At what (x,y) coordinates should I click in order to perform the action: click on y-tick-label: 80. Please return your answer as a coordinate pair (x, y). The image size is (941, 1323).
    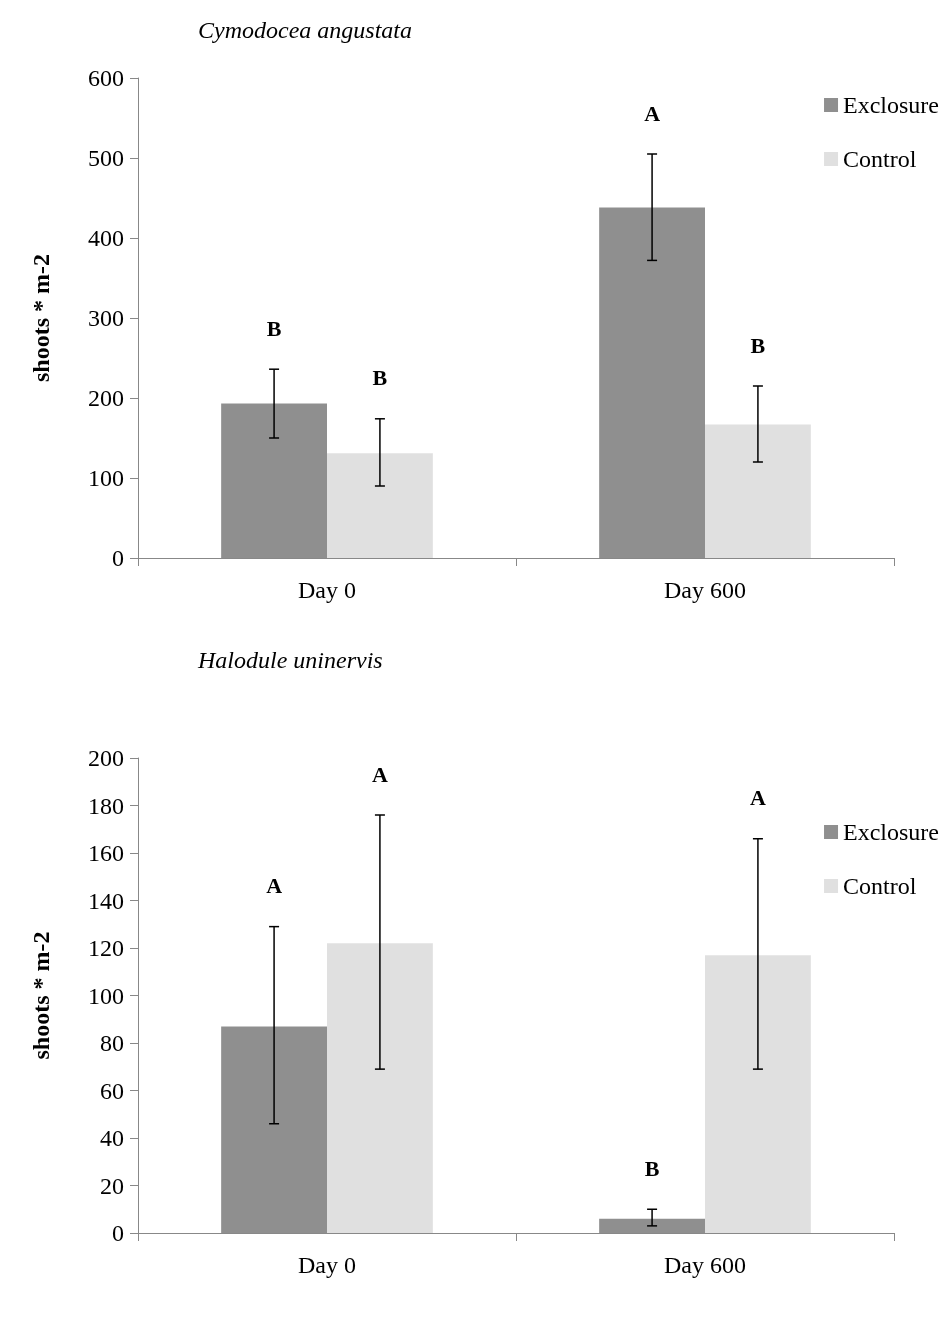
    Looking at the image, I should click on (112, 1043).